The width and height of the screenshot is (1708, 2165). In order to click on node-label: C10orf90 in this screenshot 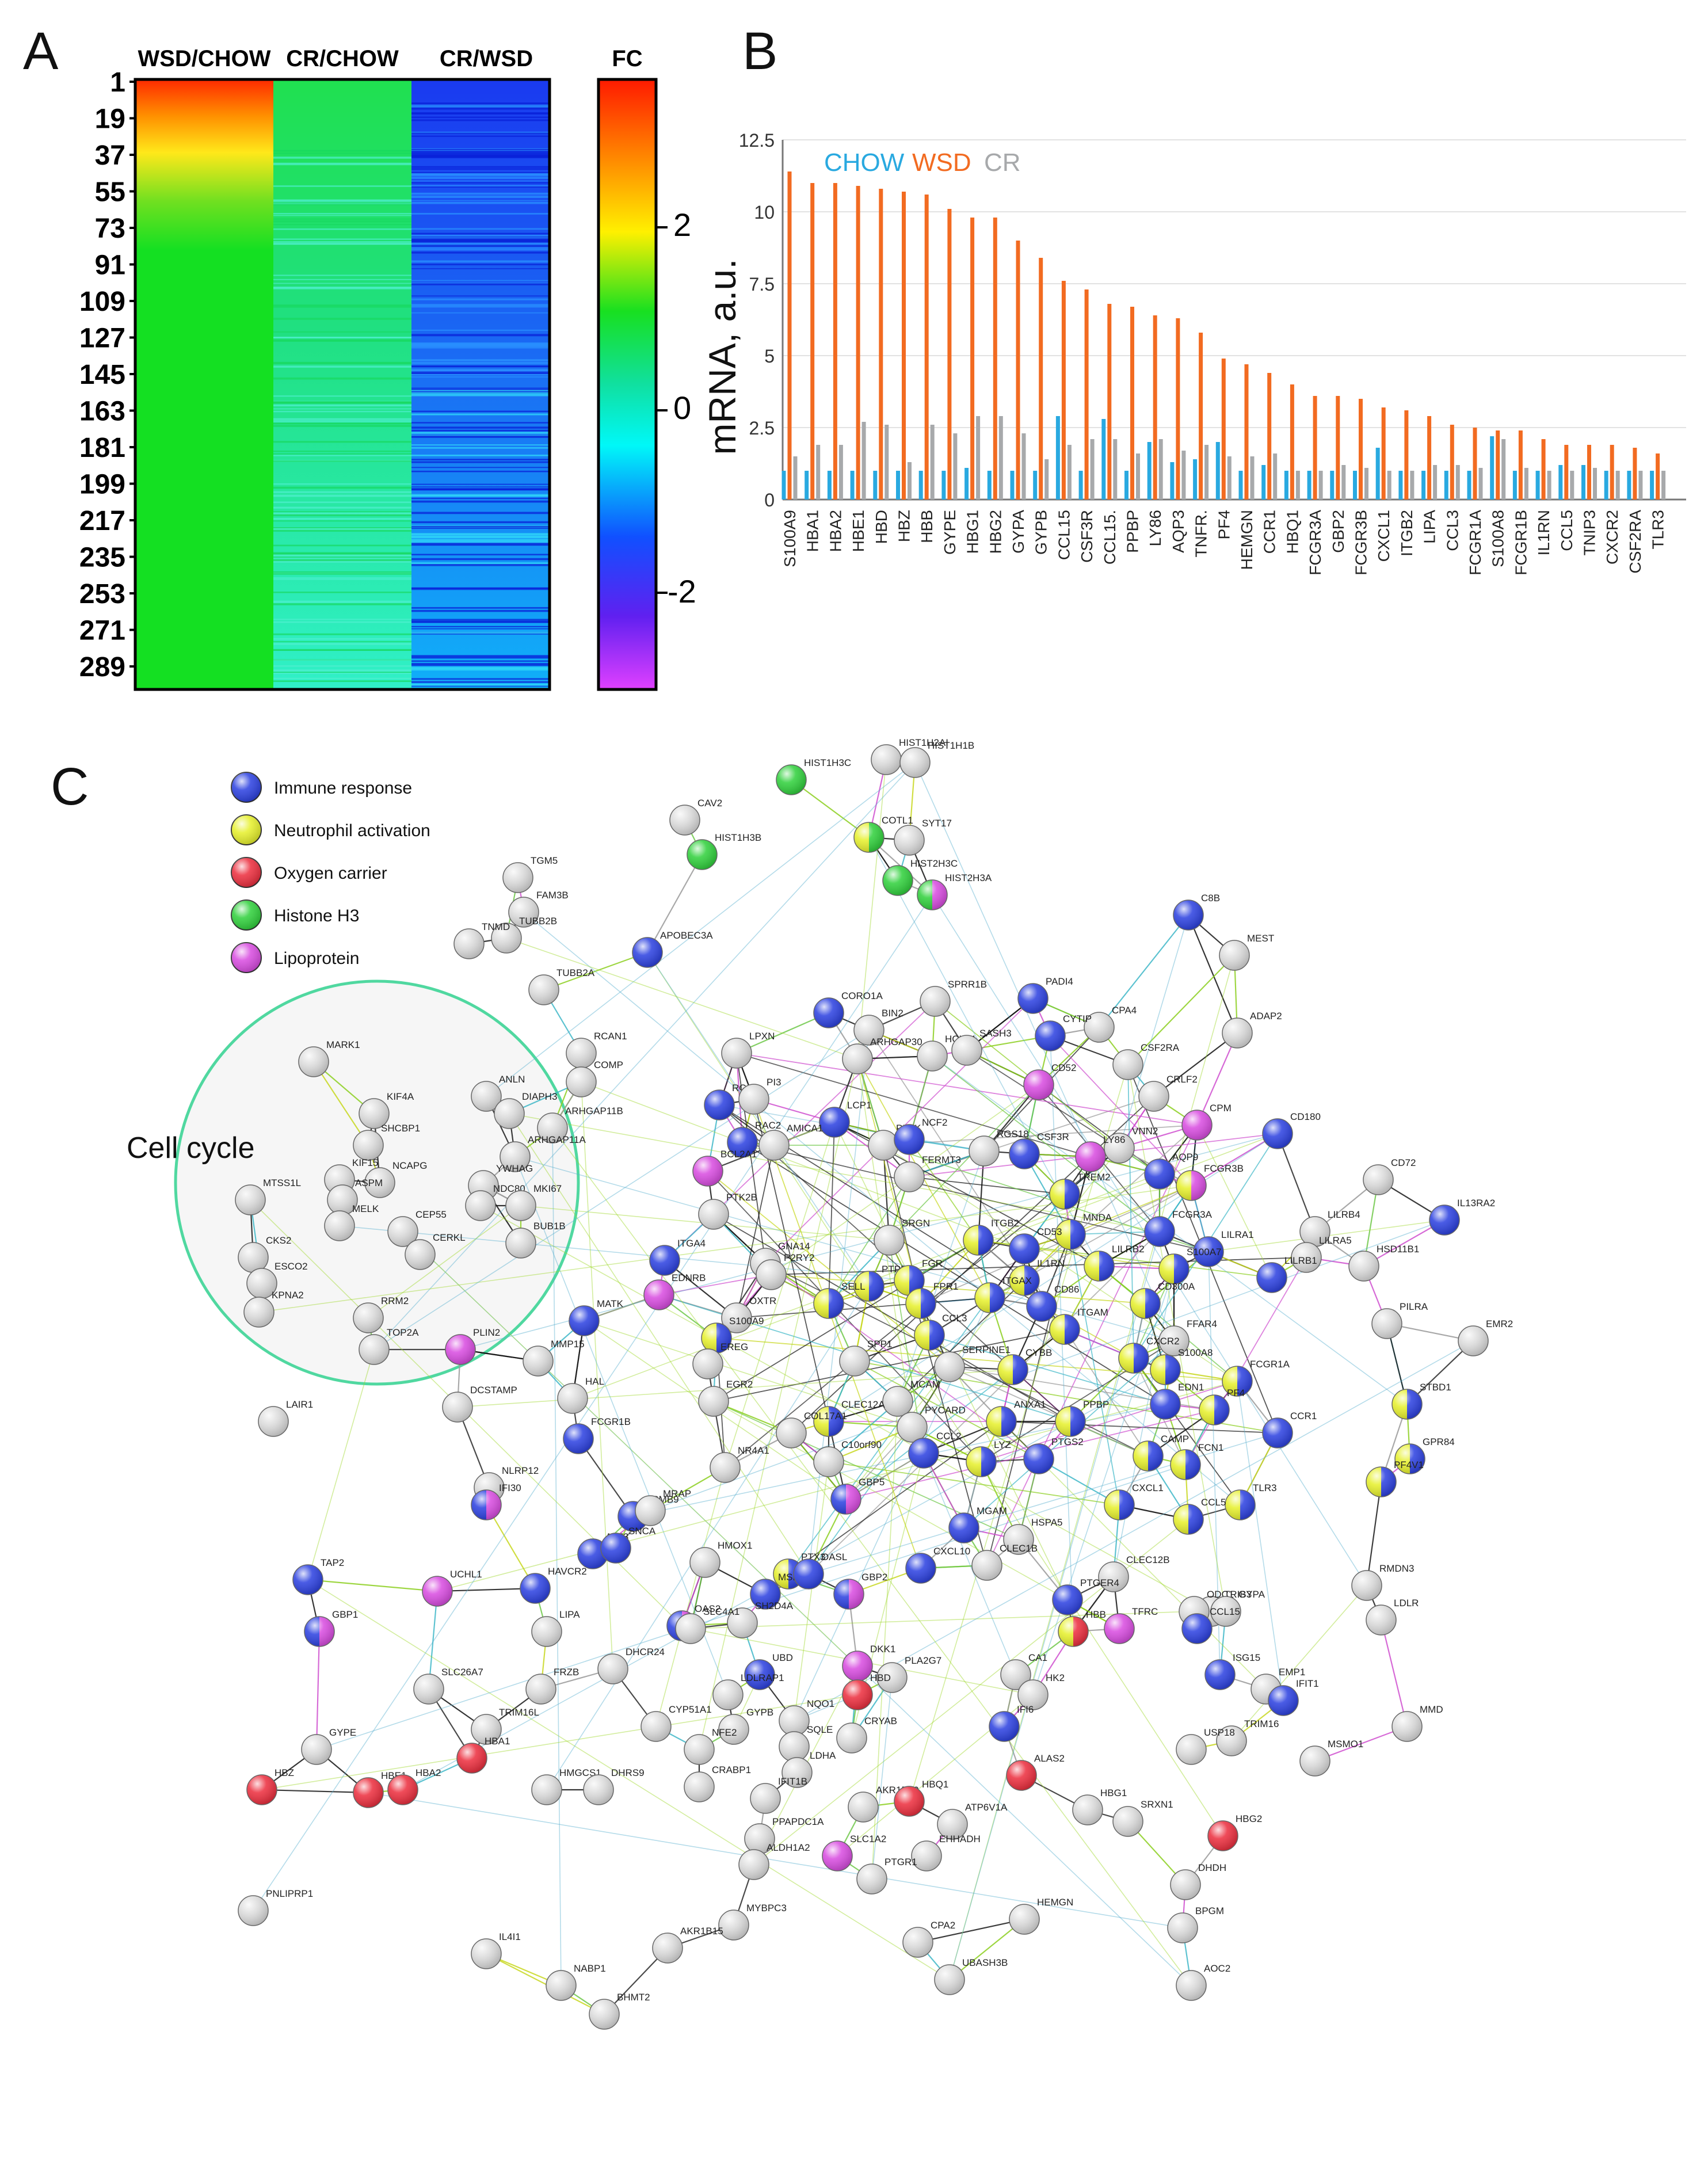, I will do `click(861, 1444)`.